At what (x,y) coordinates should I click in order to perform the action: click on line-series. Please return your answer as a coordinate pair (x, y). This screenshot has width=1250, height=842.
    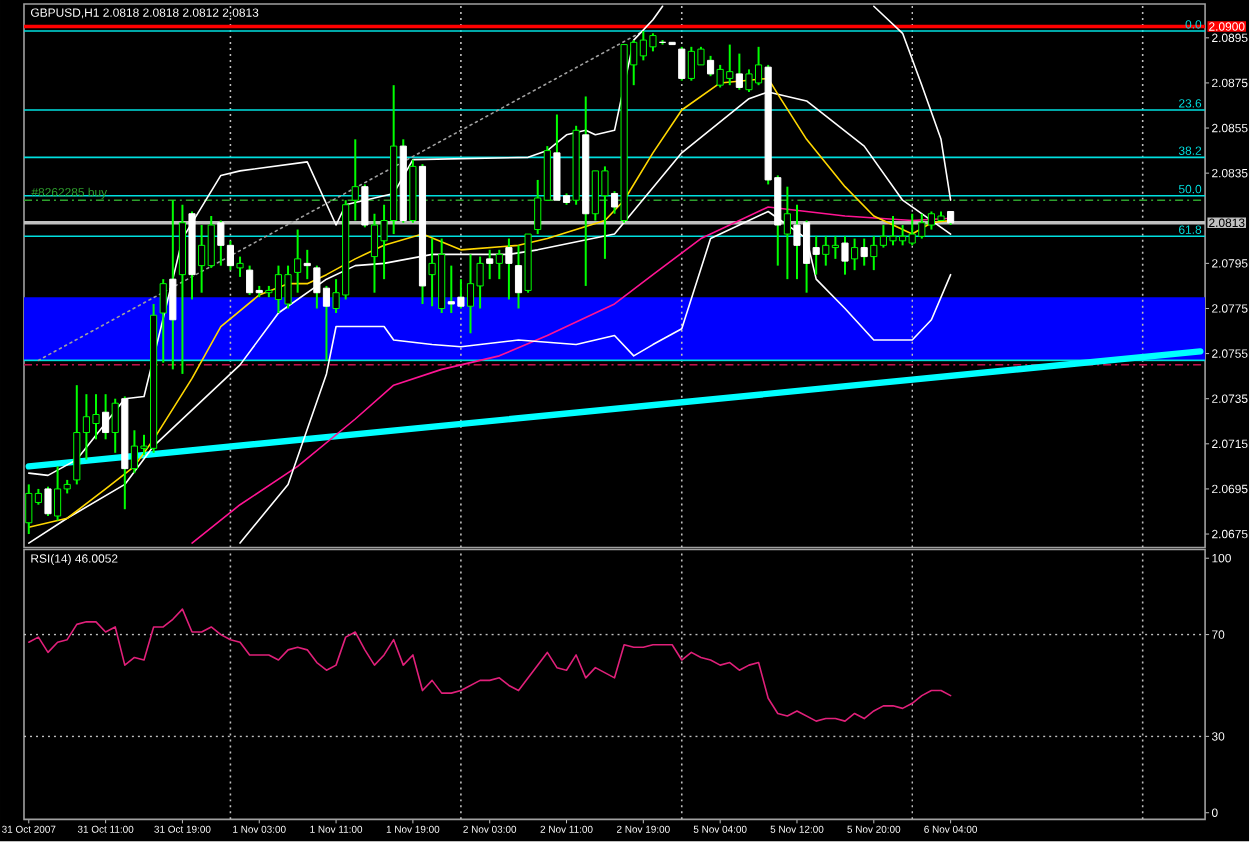
    Looking at the image, I should click on (912, 103).